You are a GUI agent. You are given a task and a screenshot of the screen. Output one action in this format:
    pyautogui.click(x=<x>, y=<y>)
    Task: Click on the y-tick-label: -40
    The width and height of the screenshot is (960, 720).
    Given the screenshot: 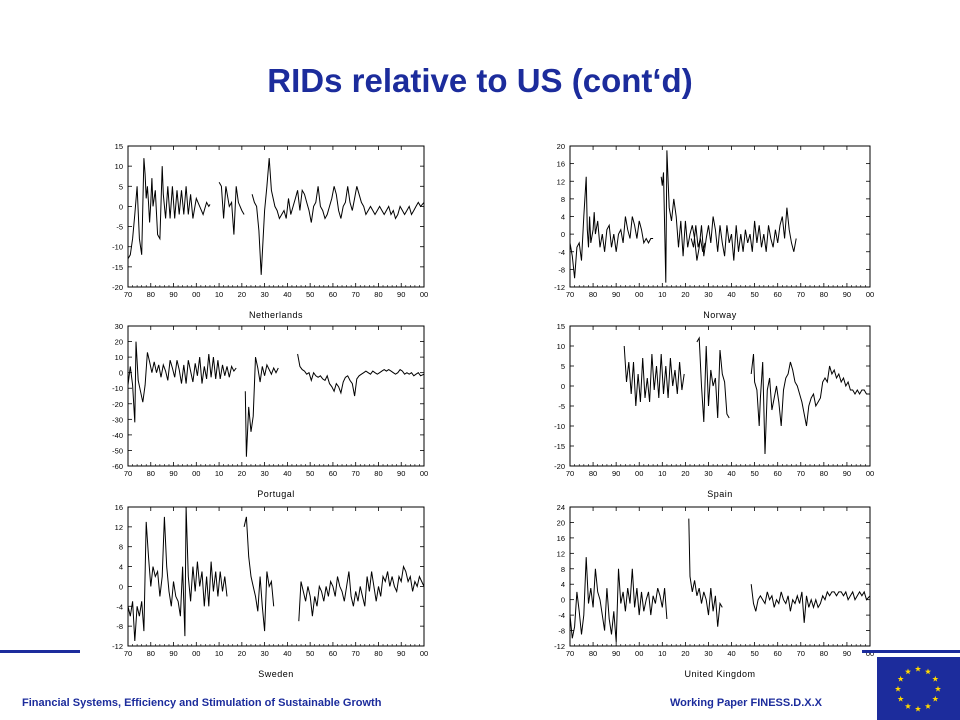 What is the action you would take?
    pyautogui.click(x=117, y=435)
    